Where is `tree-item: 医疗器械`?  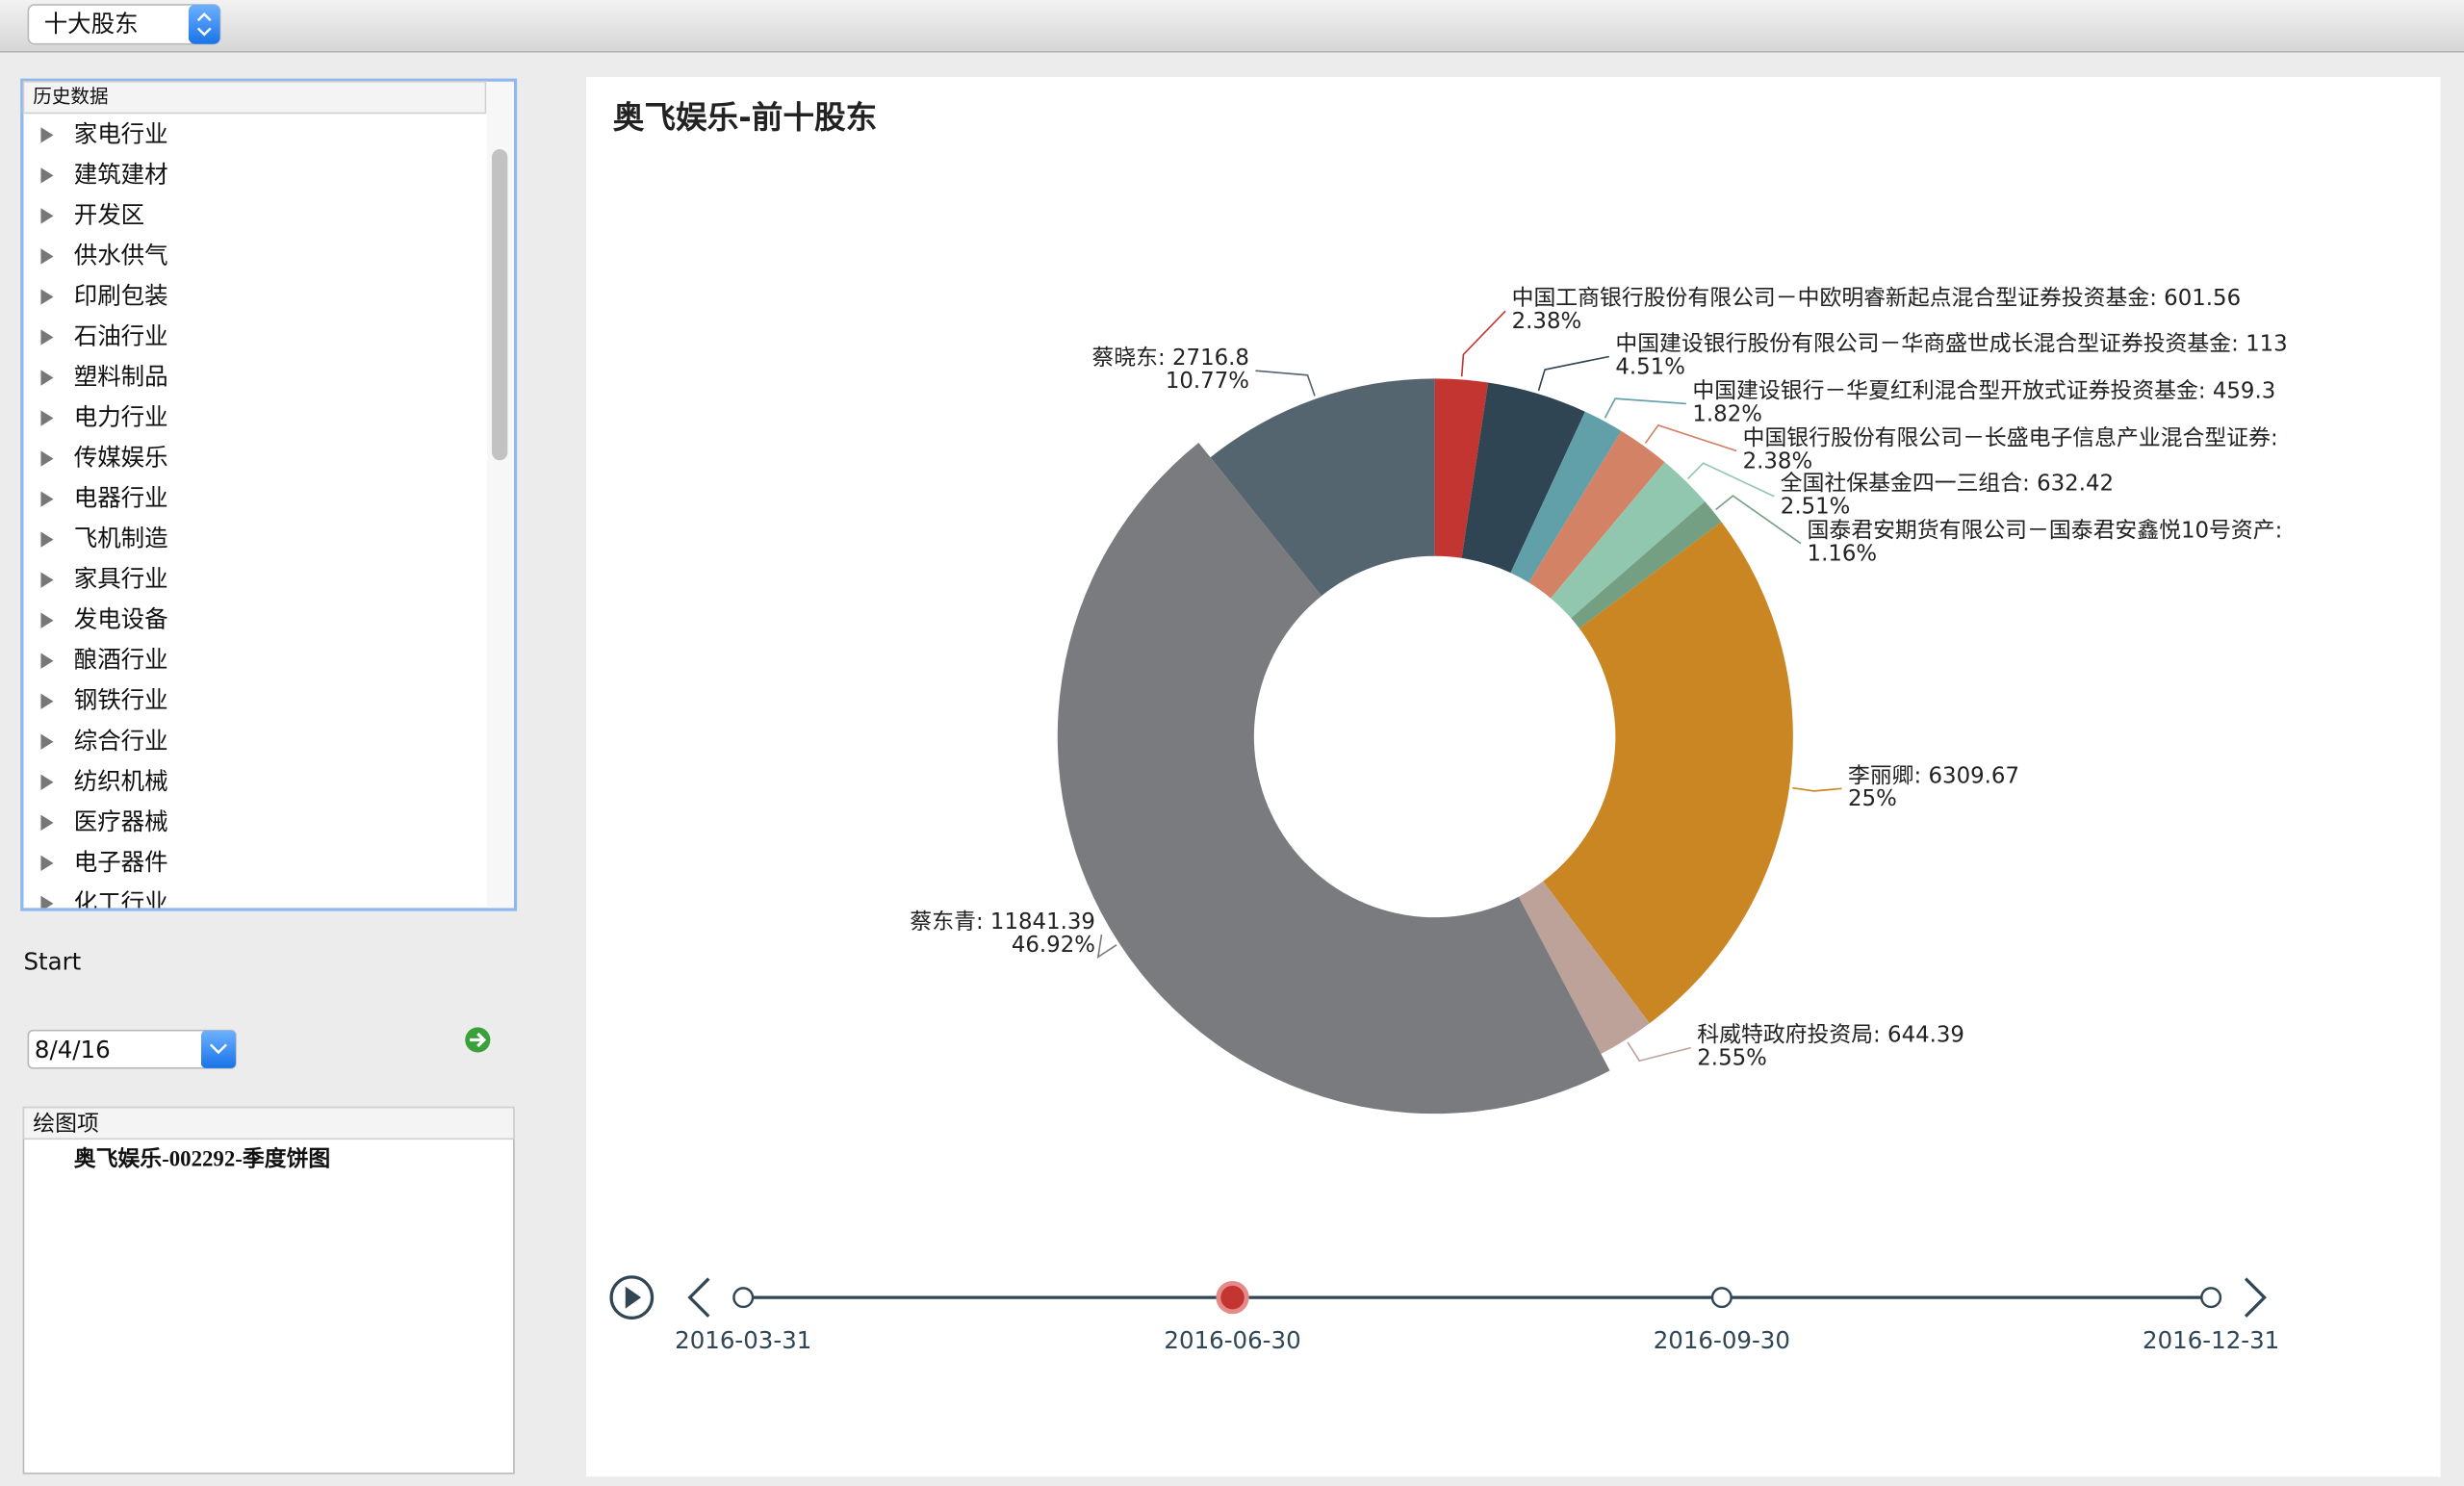
tree-item: 医疗器械 is located at coordinates (121, 821).